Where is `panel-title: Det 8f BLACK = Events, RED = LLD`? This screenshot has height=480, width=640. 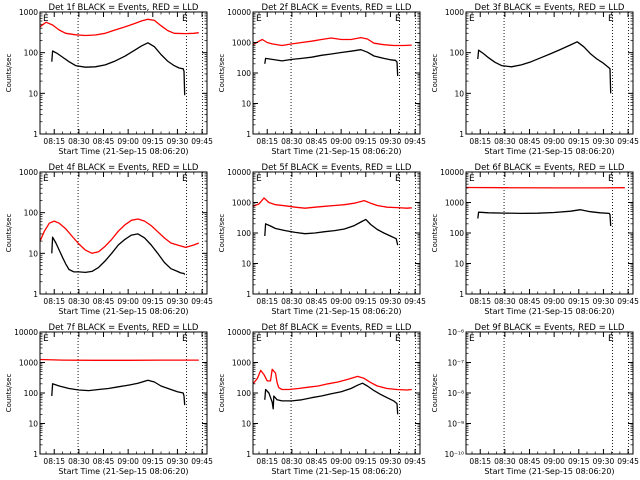 panel-title: Det 8f BLACK = Events, RED = LLD is located at coordinates (337, 328).